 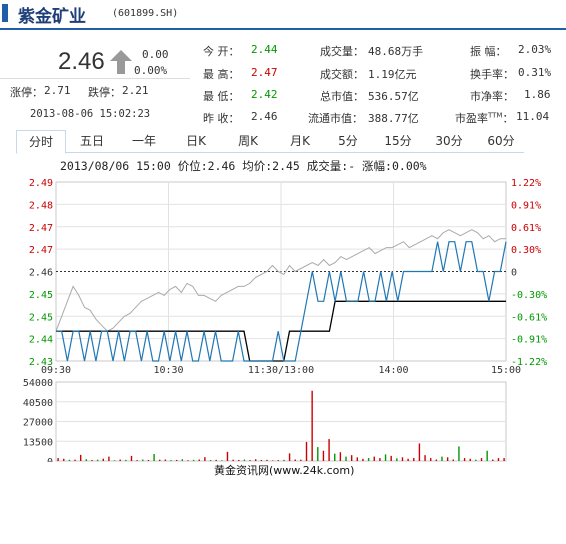 What do you see at coordinates (484, 118) in the screenshot?
I see `pe-label: 市盈率TTM：` at bounding box center [484, 118].